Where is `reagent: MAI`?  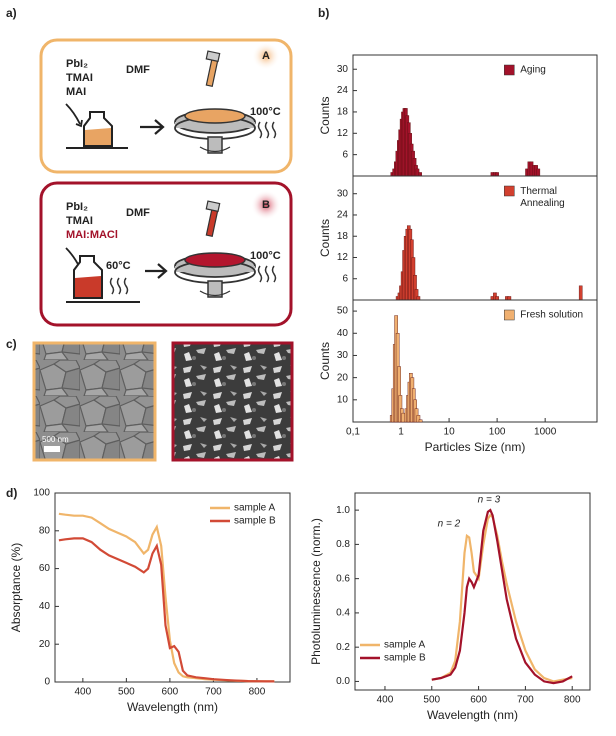 reagent: MAI is located at coordinates (76, 92).